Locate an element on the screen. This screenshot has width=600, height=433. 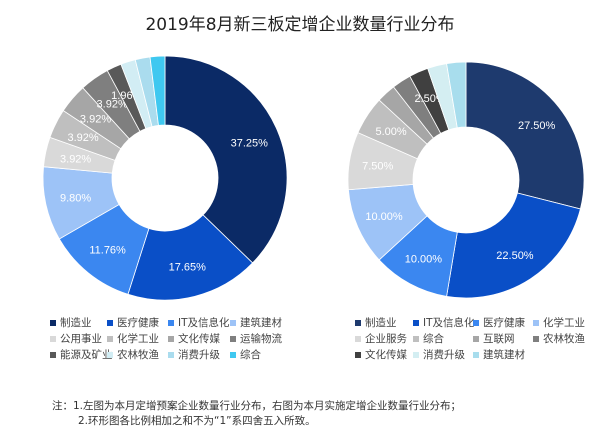
legend-item: 企业服务 is located at coordinates (381, 338).